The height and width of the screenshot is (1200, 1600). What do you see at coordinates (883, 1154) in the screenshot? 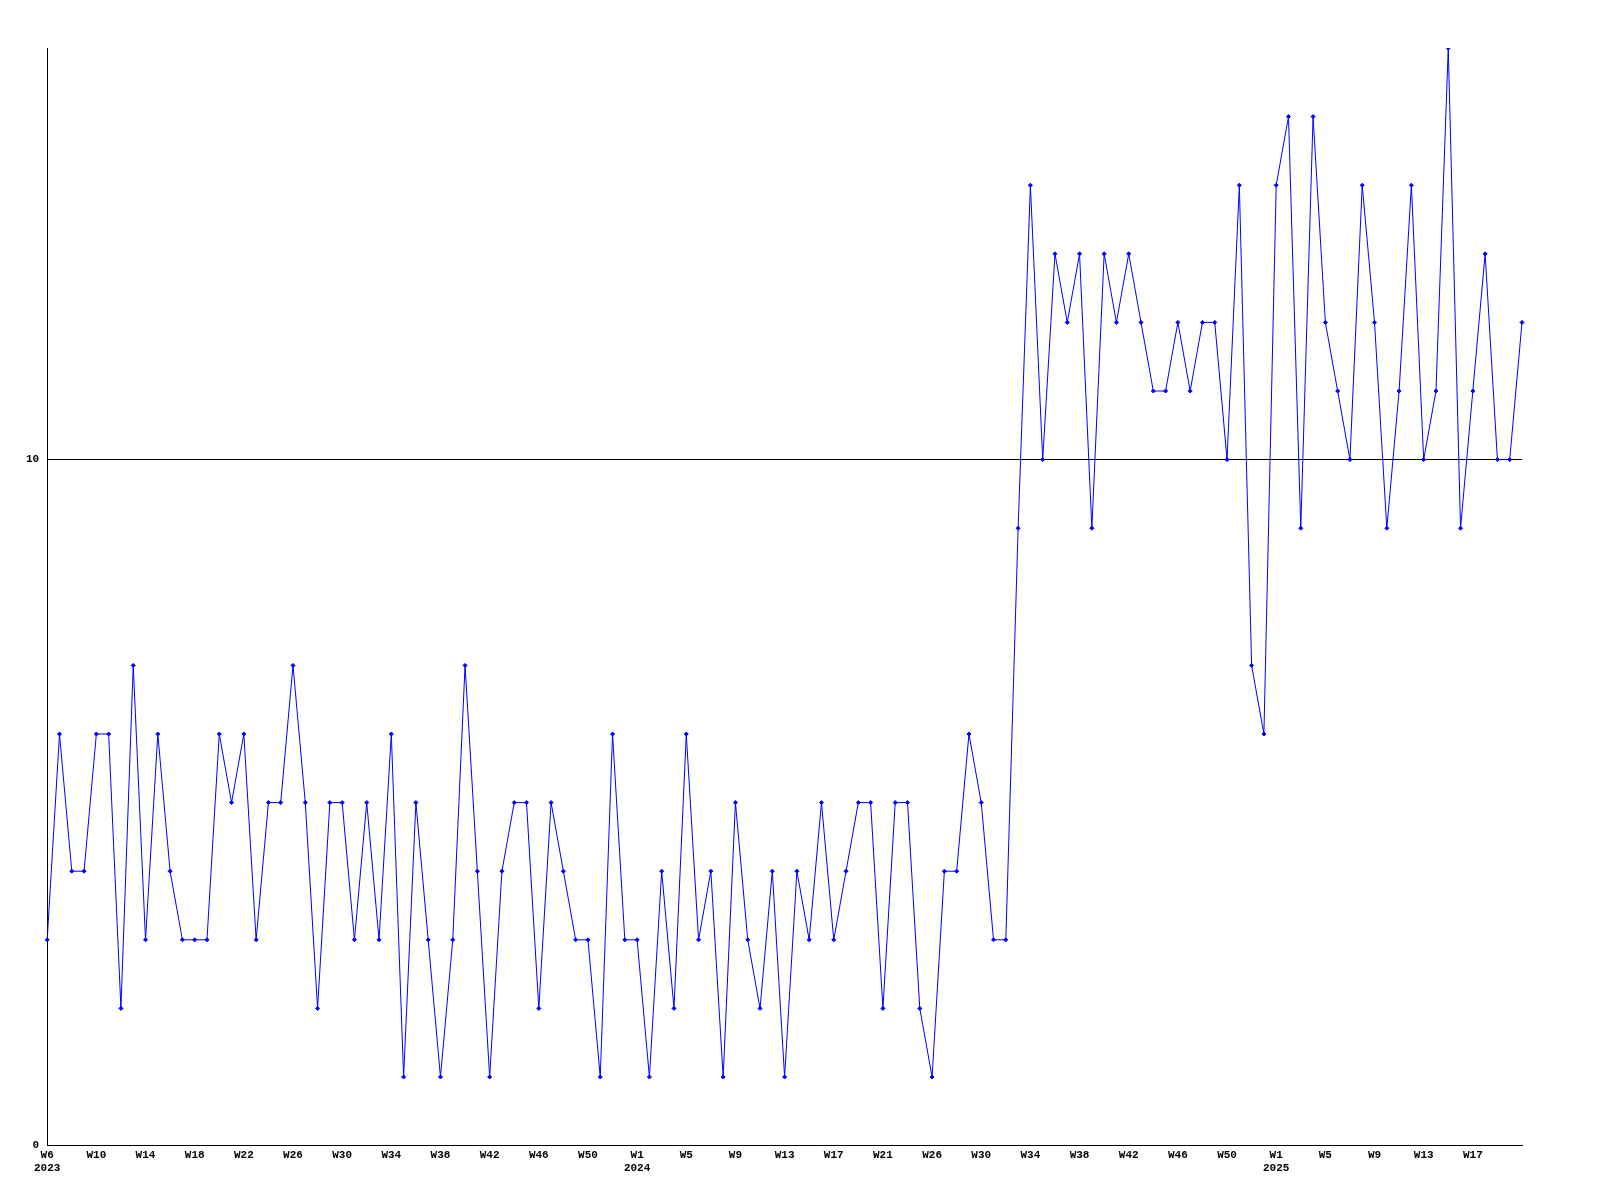
I see `x-tick-label: W21` at bounding box center [883, 1154].